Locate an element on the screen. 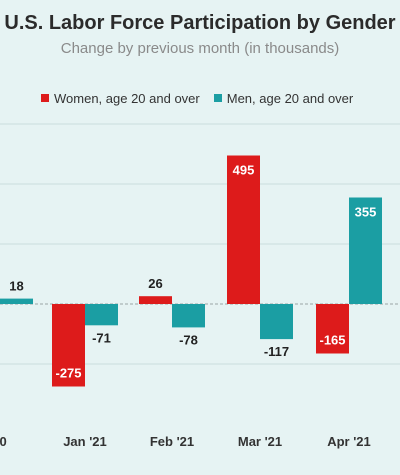  legend-swatch-men is located at coordinates (217, 98).